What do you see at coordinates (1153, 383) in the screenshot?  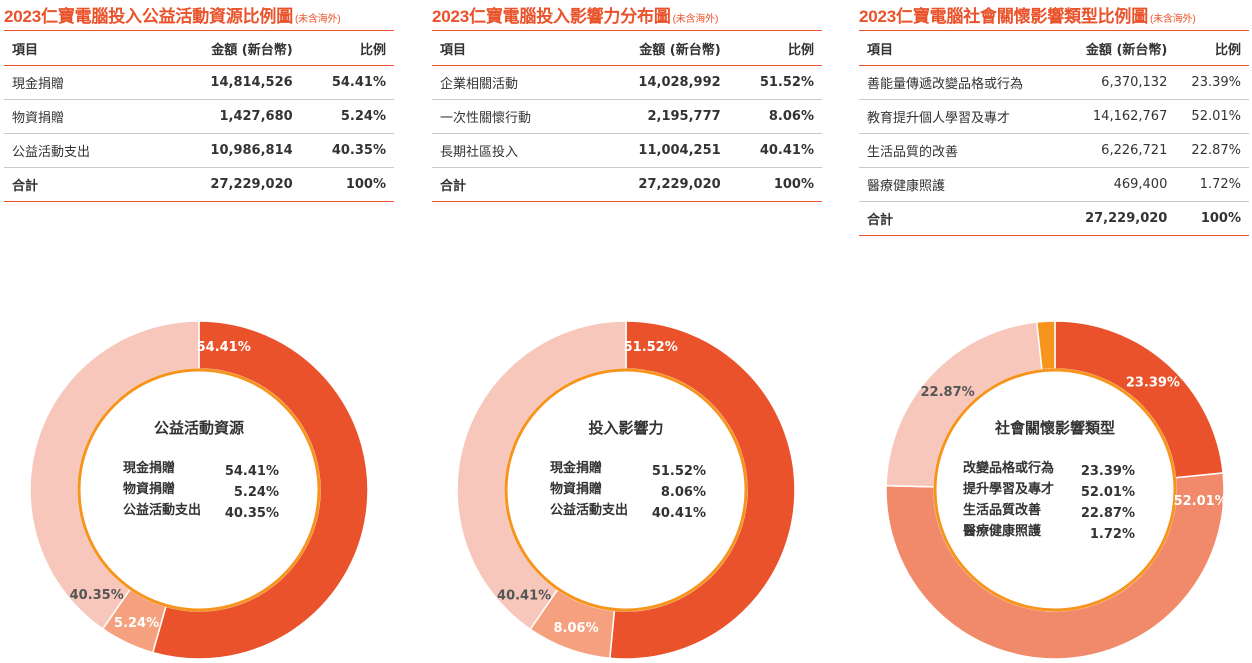 I see `slice-label: 23.39%` at bounding box center [1153, 383].